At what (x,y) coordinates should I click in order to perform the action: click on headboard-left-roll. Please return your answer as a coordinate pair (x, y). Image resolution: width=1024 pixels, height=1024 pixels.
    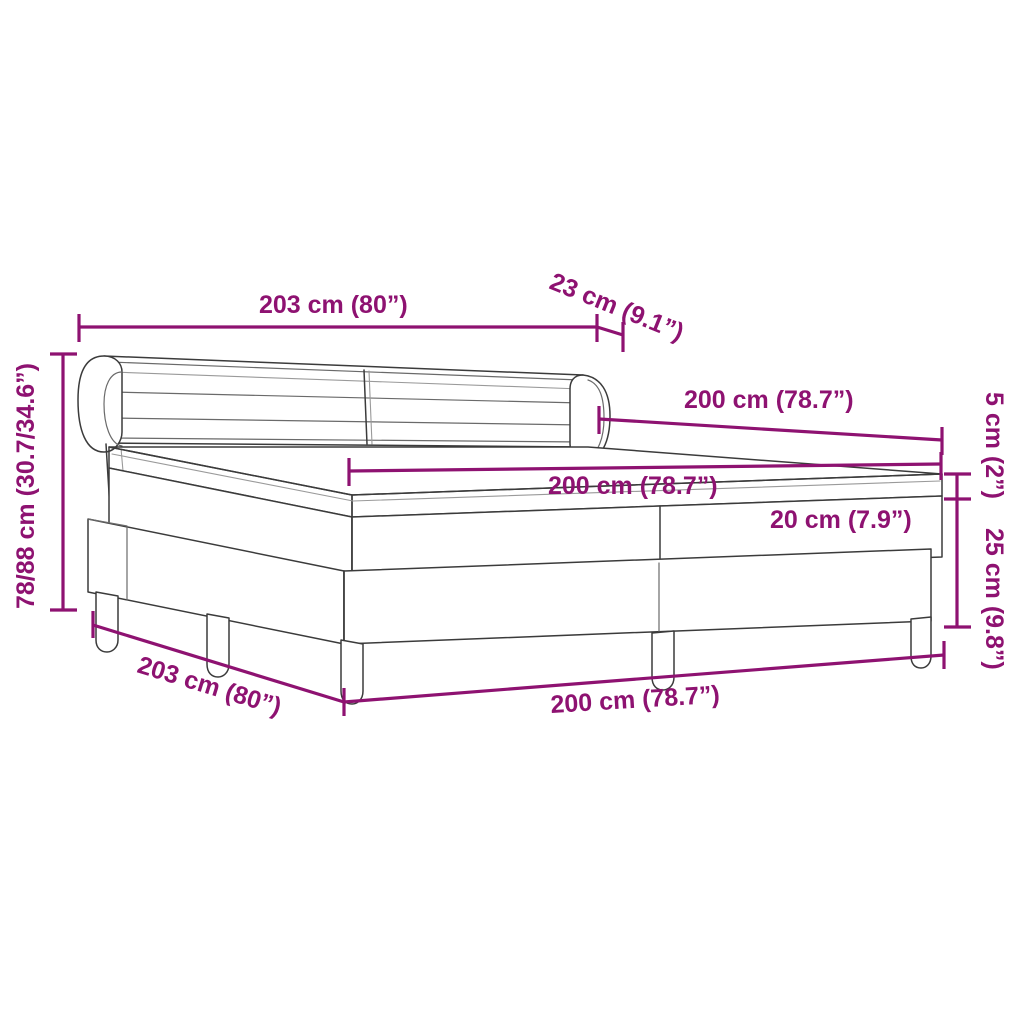
    Looking at the image, I should click on (100, 404).